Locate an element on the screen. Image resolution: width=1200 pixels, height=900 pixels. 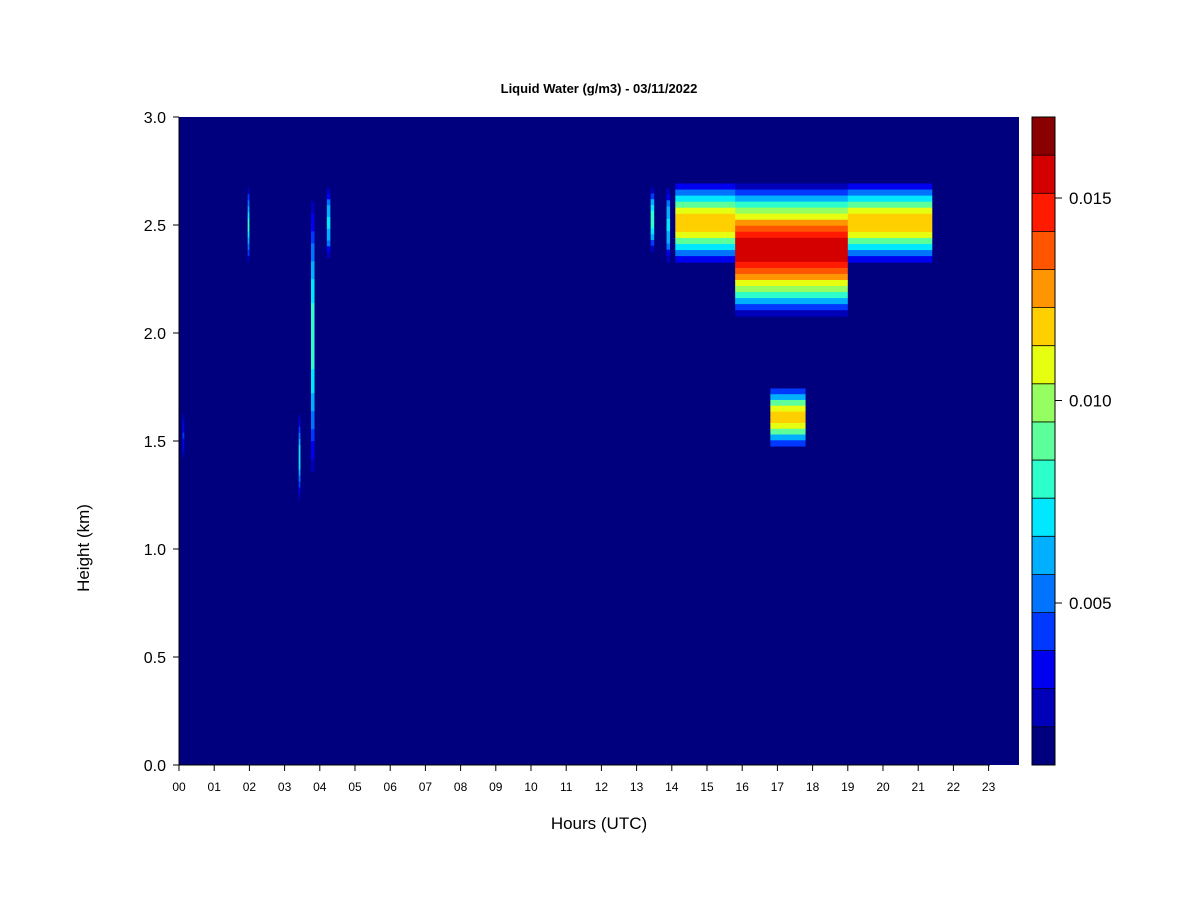
x-tick-label: 18 is located at coordinates (813, 787).